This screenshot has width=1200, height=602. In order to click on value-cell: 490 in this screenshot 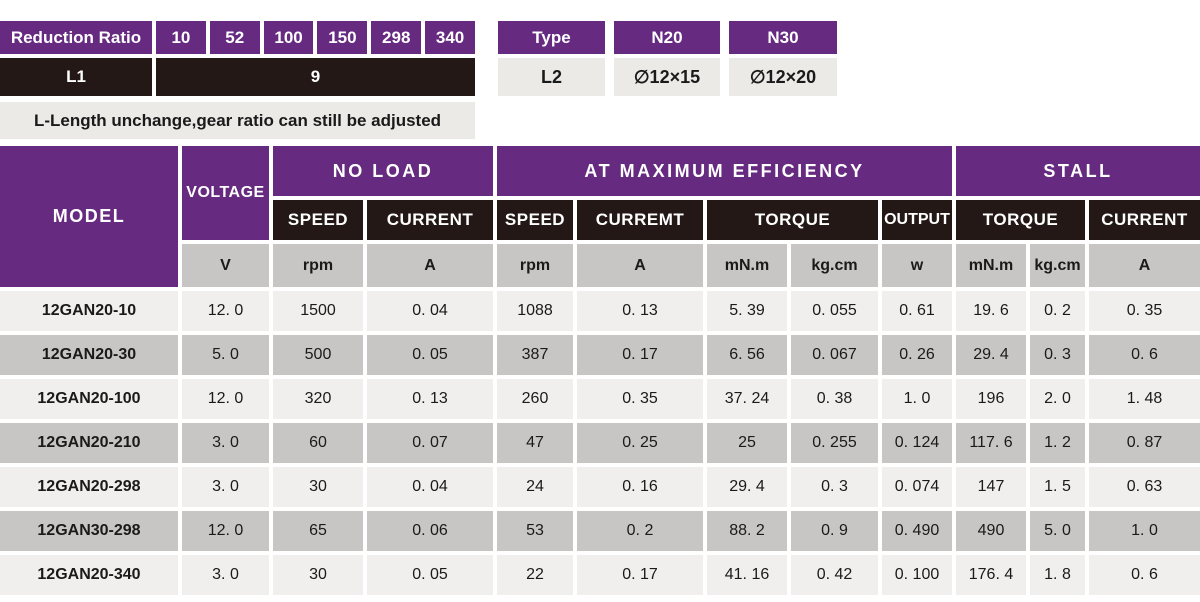, I will do `click(991, 531)`.